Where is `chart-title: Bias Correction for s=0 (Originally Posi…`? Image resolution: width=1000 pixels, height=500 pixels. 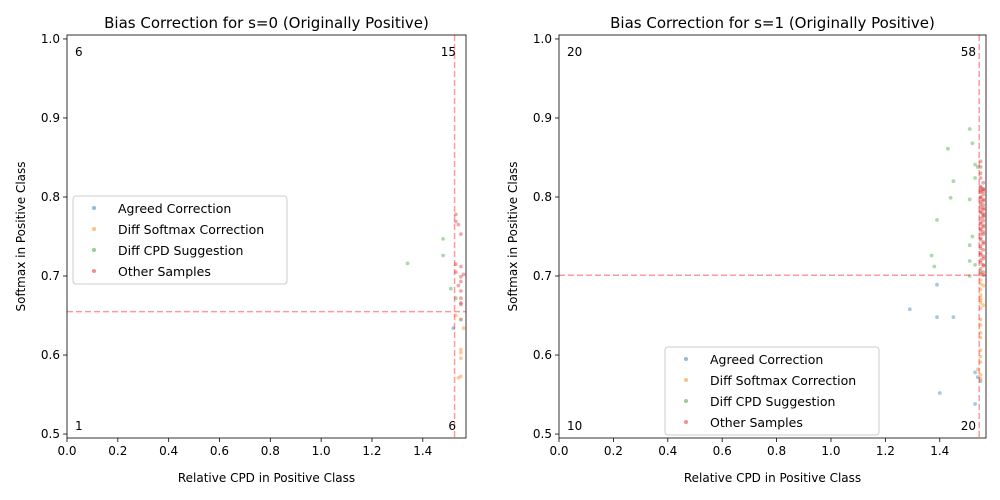
chart-title: Bias Correction for s=0 (Originally Posi… is located at coordinates (266, 23).